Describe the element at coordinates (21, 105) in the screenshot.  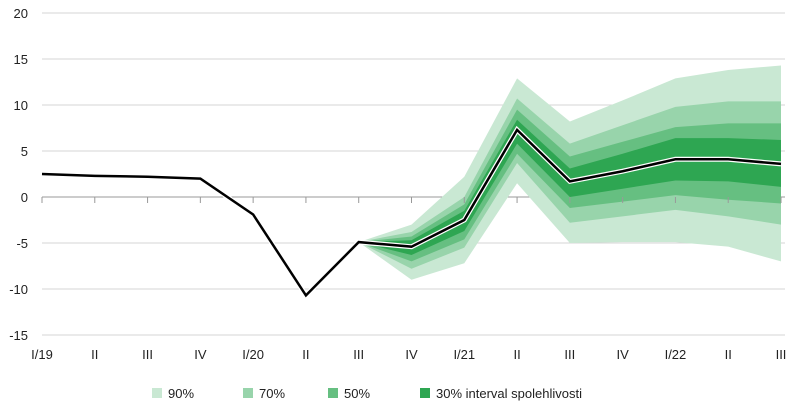
I see `y-tick-label: 10` at that location.